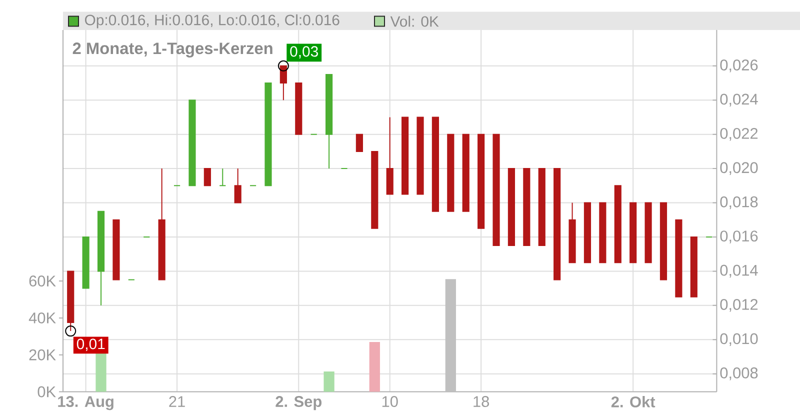 This screenshot has height=420, width=800. I want to click on y-tick-label: 0,020, so click(739, 168).